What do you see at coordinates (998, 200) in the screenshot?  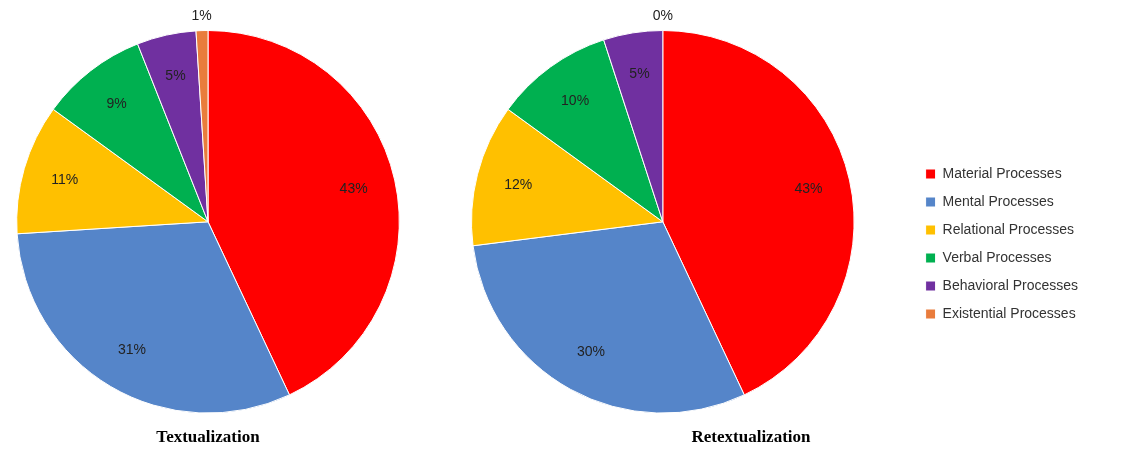 I see `legend-label: Mental Processes` at bounding box center [998, 200].